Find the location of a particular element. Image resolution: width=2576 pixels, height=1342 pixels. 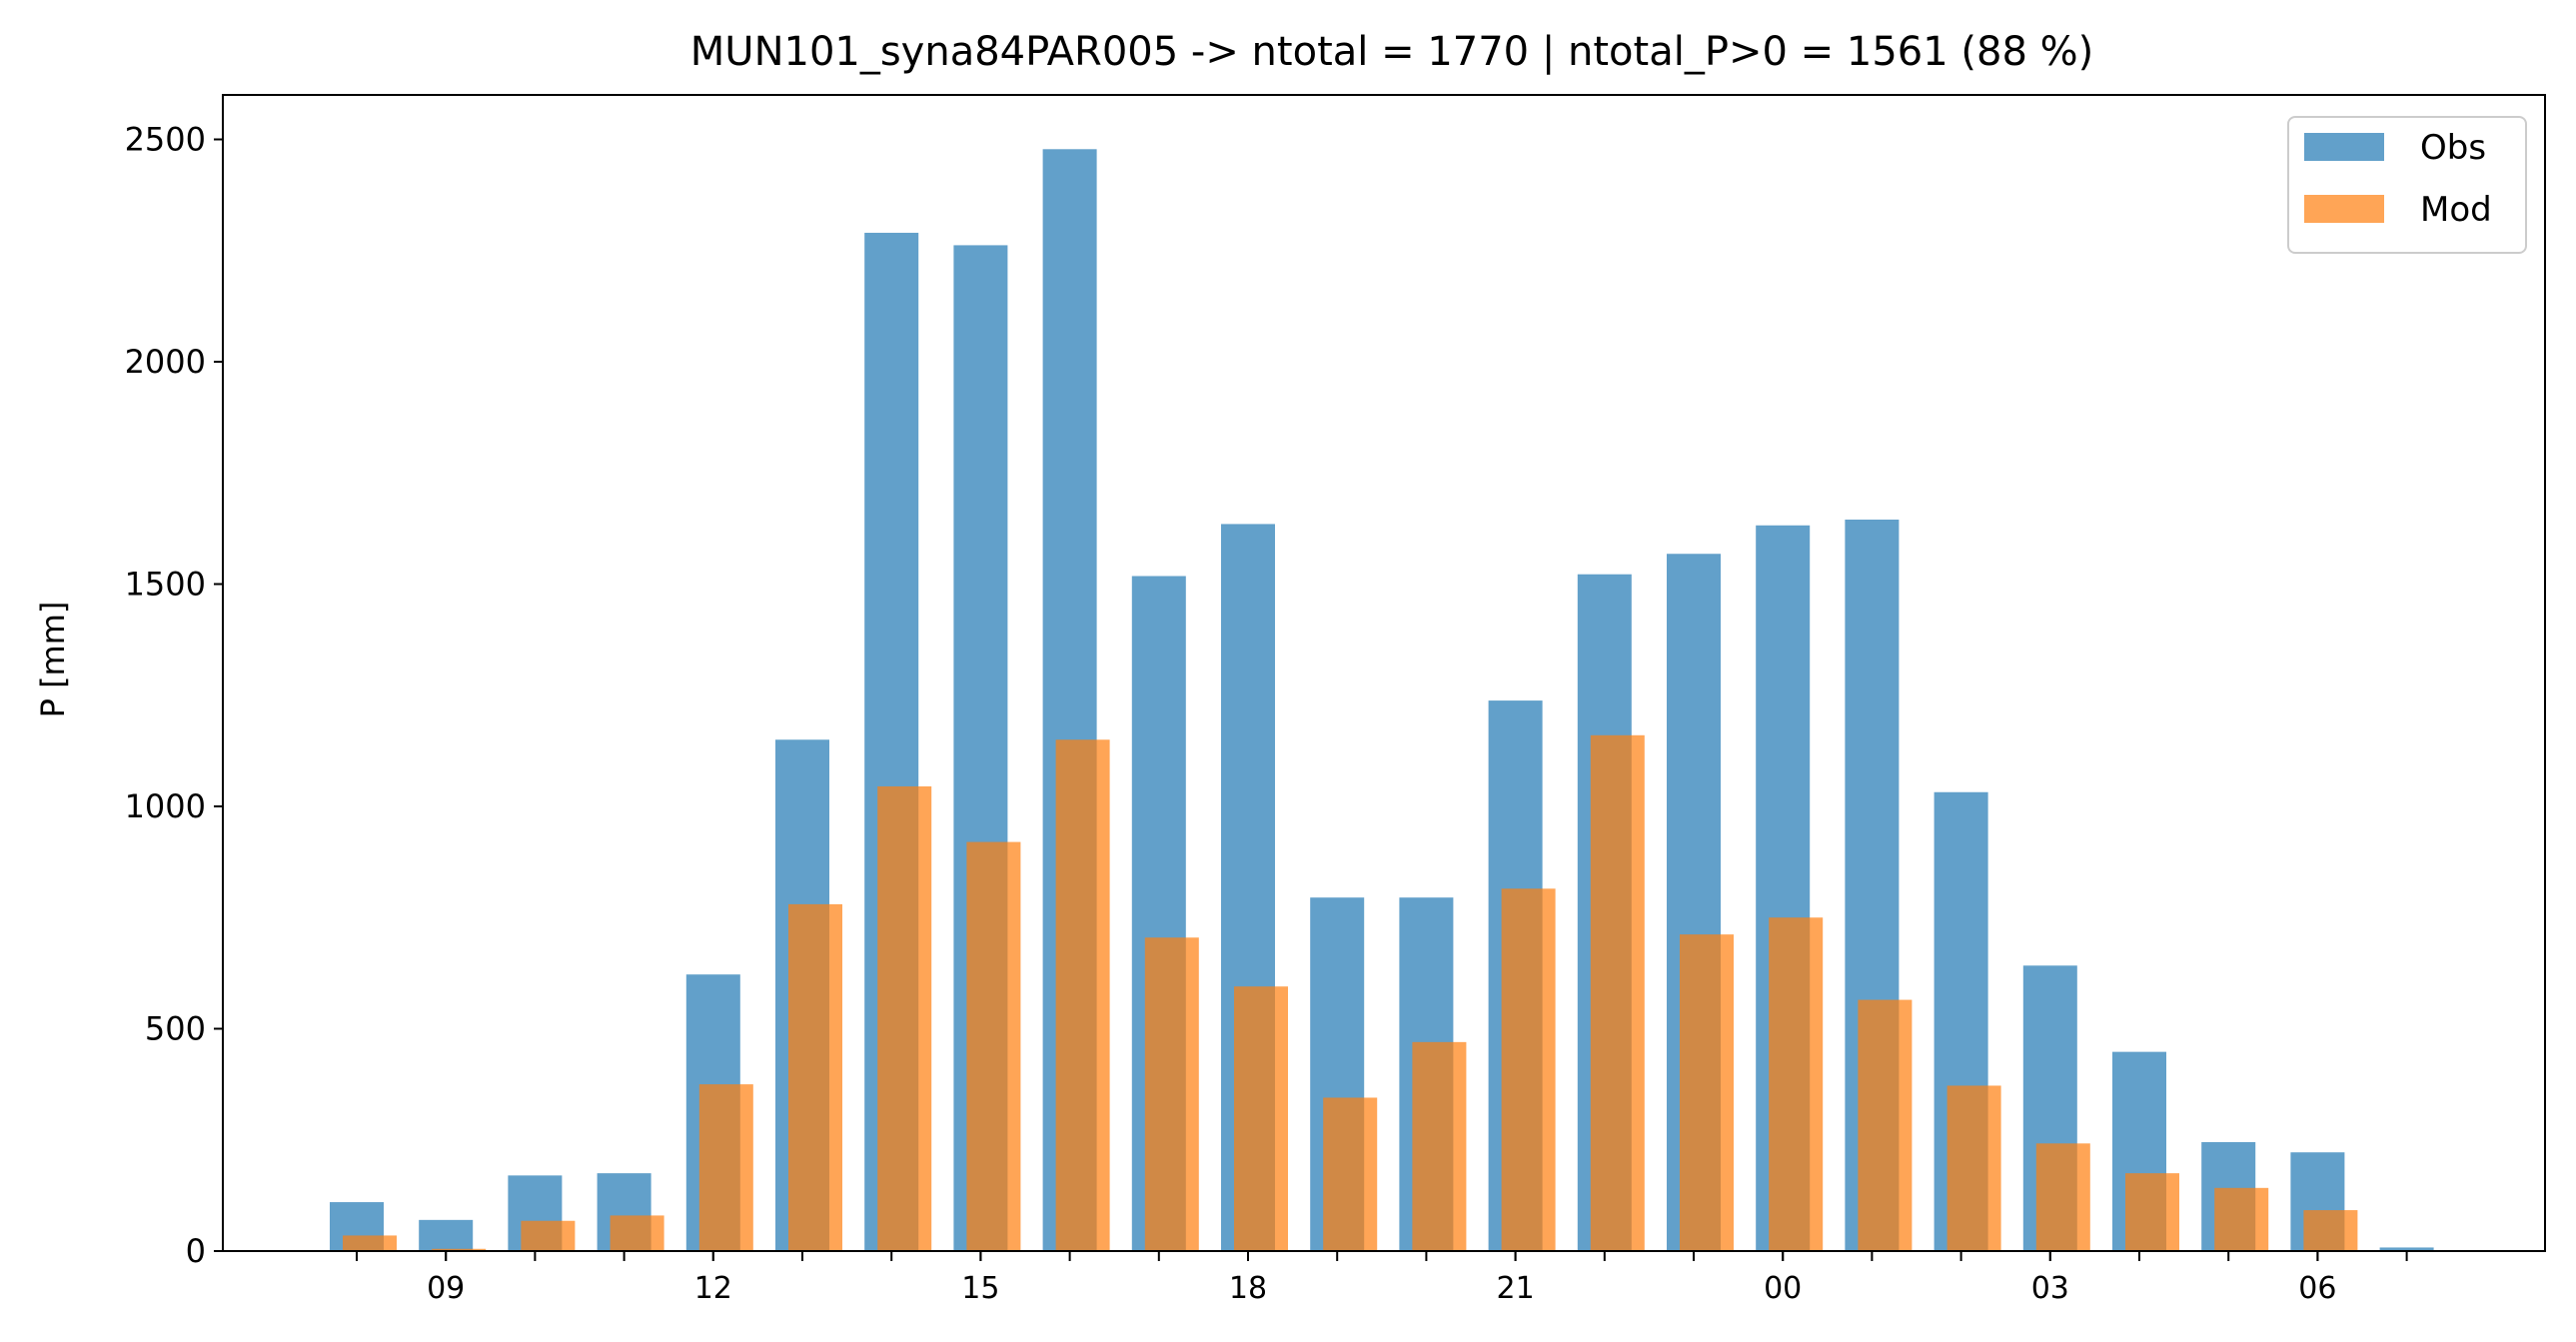

y-axis-label: P [mm] is located at coordinates (53, 660).